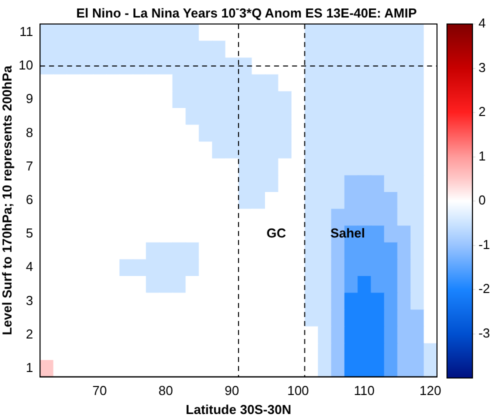  I want to click on x-tick-label: 80, so click(165, 390).